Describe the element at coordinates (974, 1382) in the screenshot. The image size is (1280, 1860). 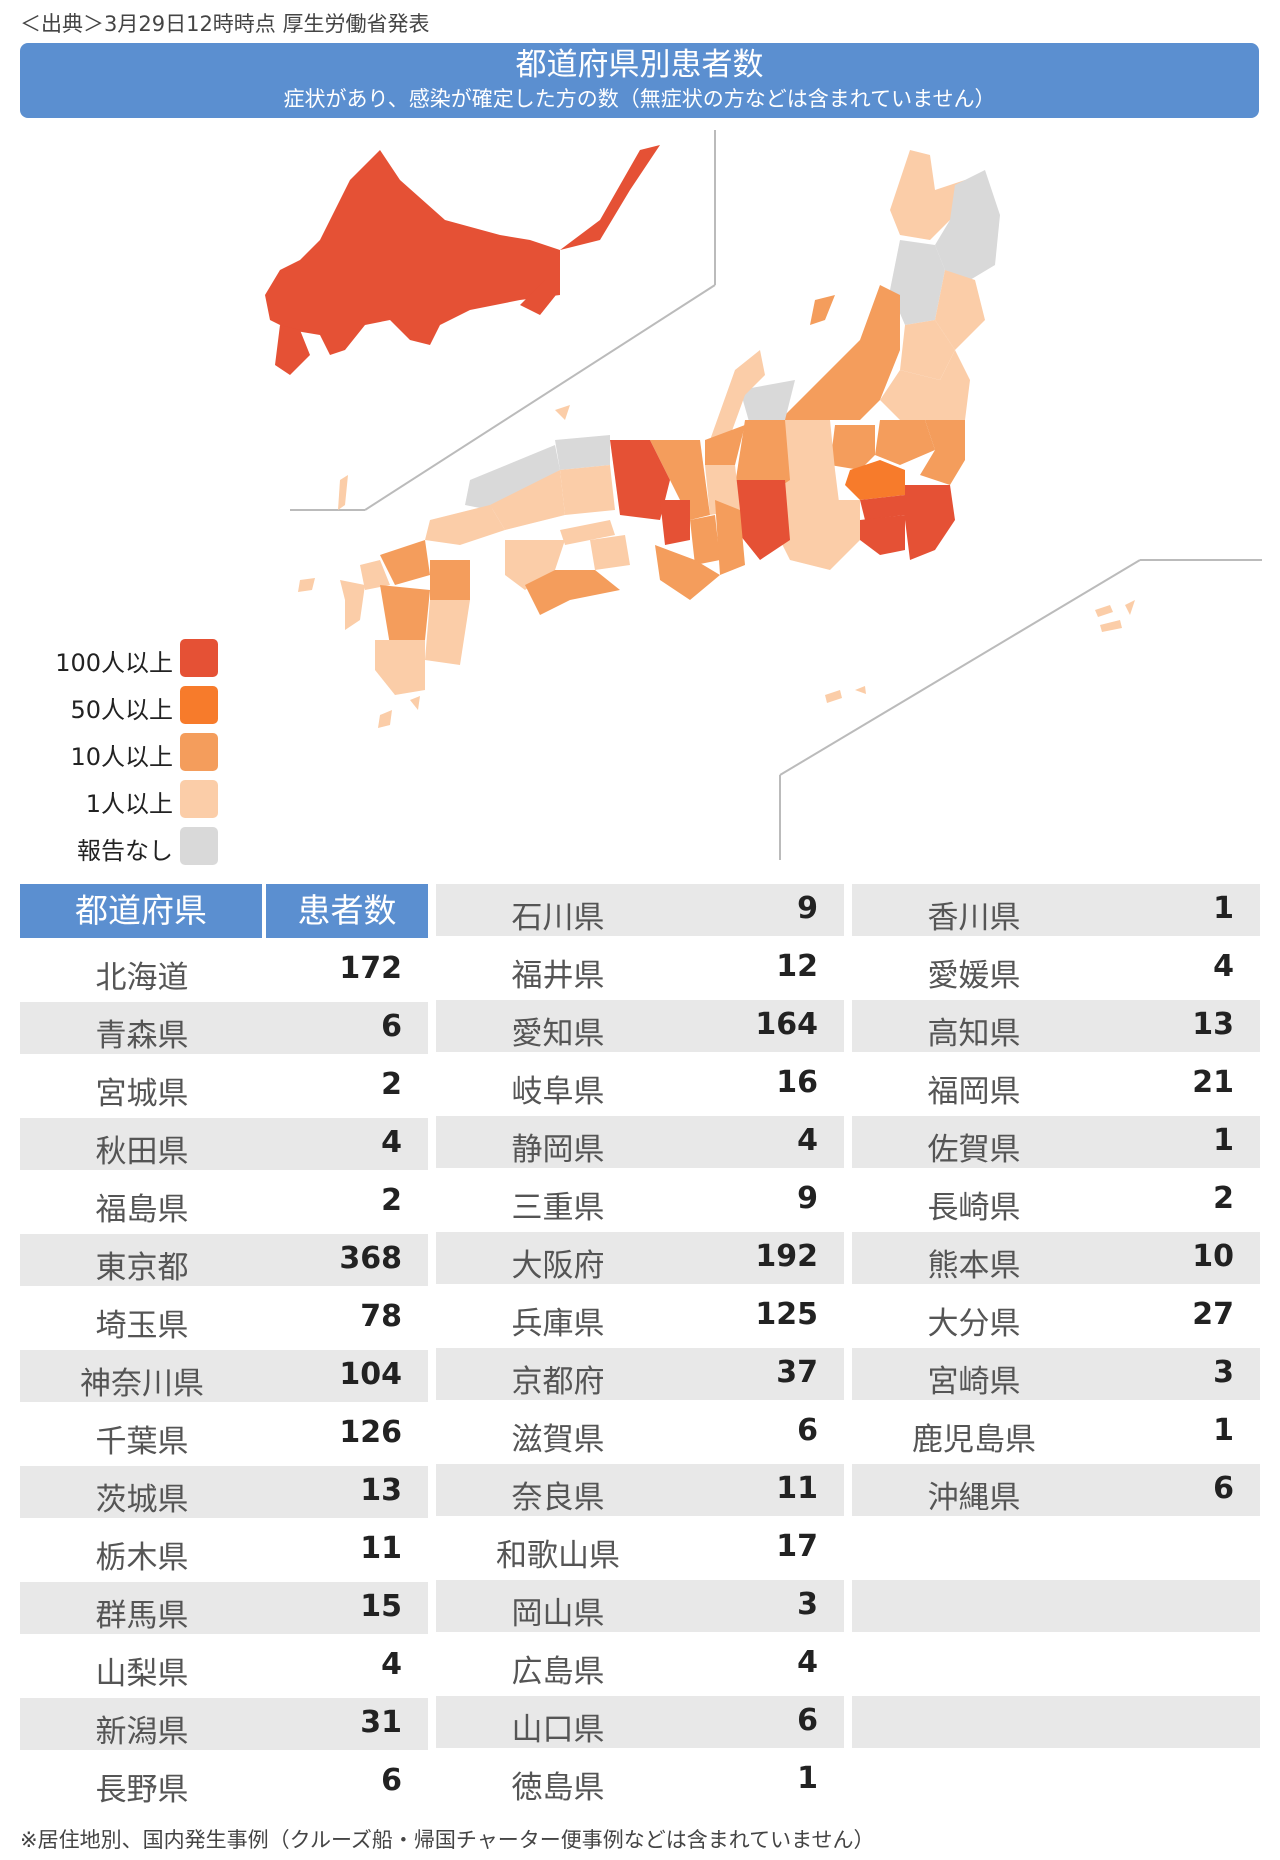
I see `prefecture-name: 宮崎県` at that location.